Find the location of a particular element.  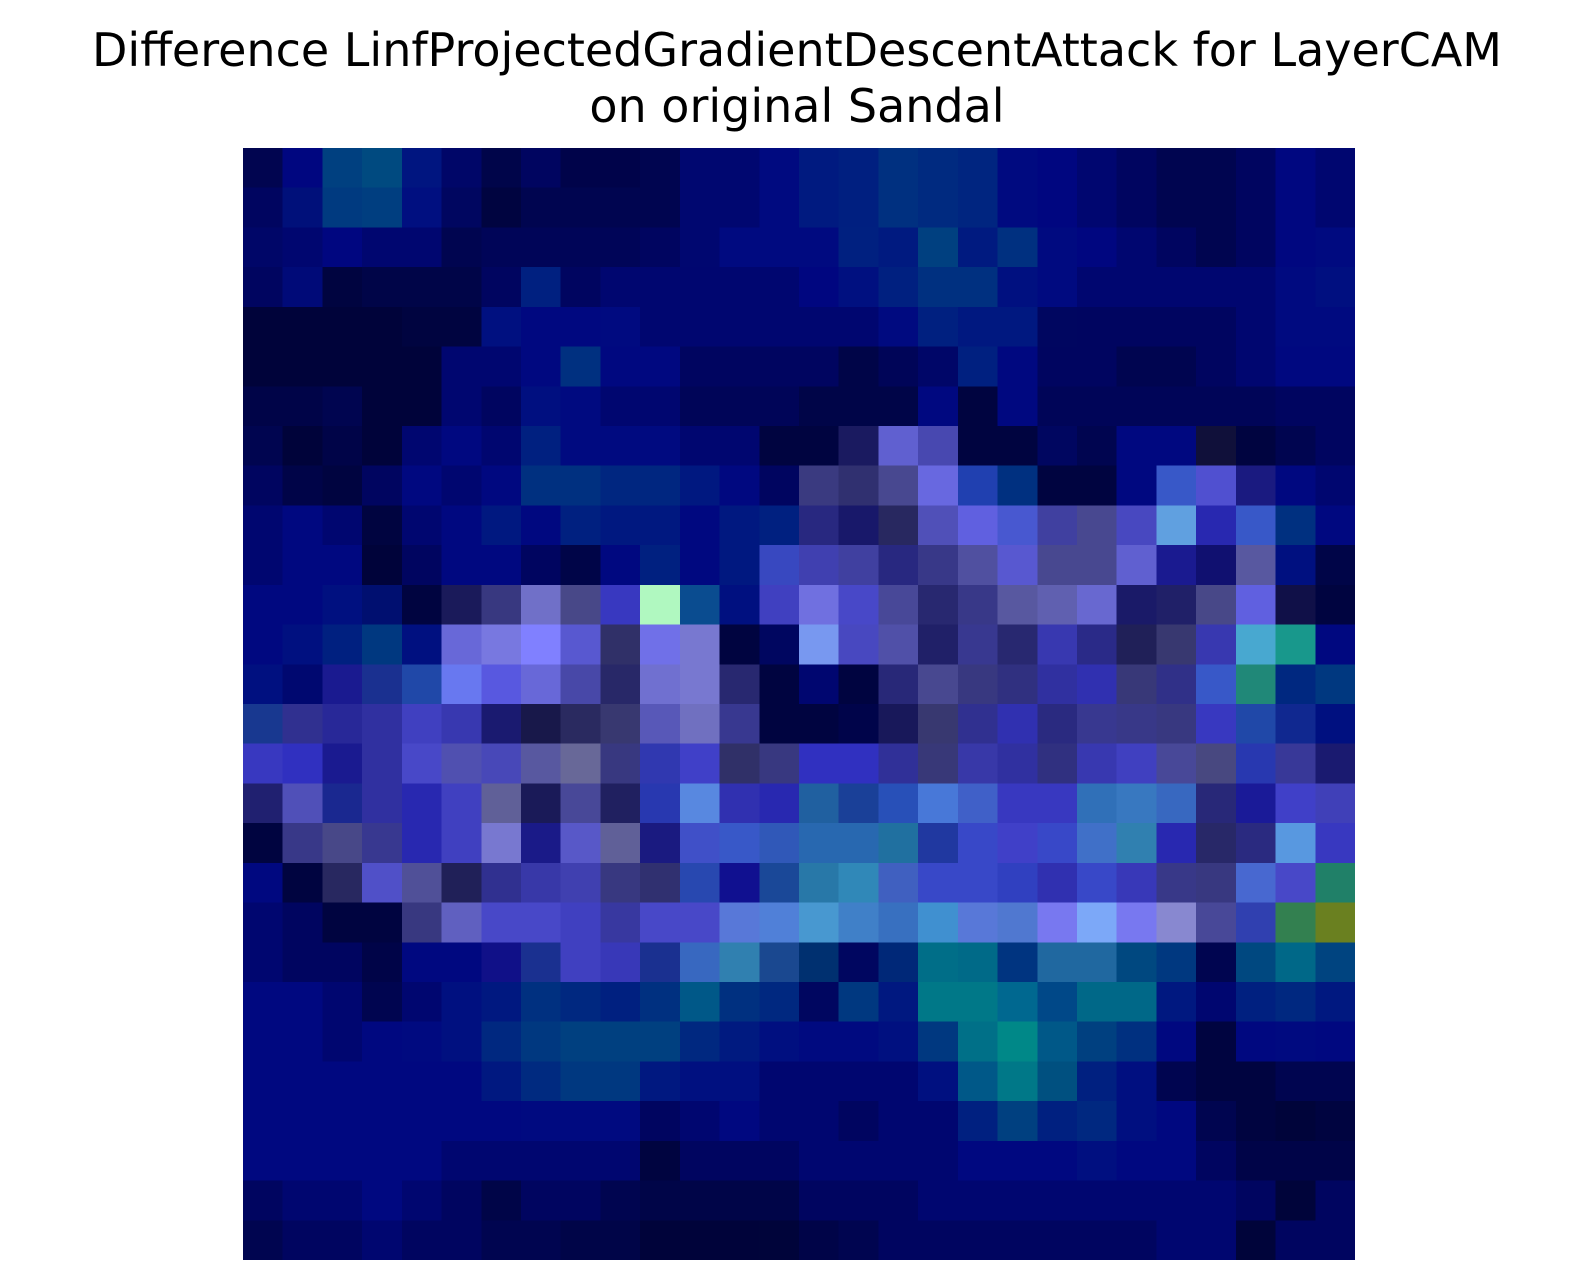

heatmap-cell-r19-c15 is located at coordinates (859, 922).